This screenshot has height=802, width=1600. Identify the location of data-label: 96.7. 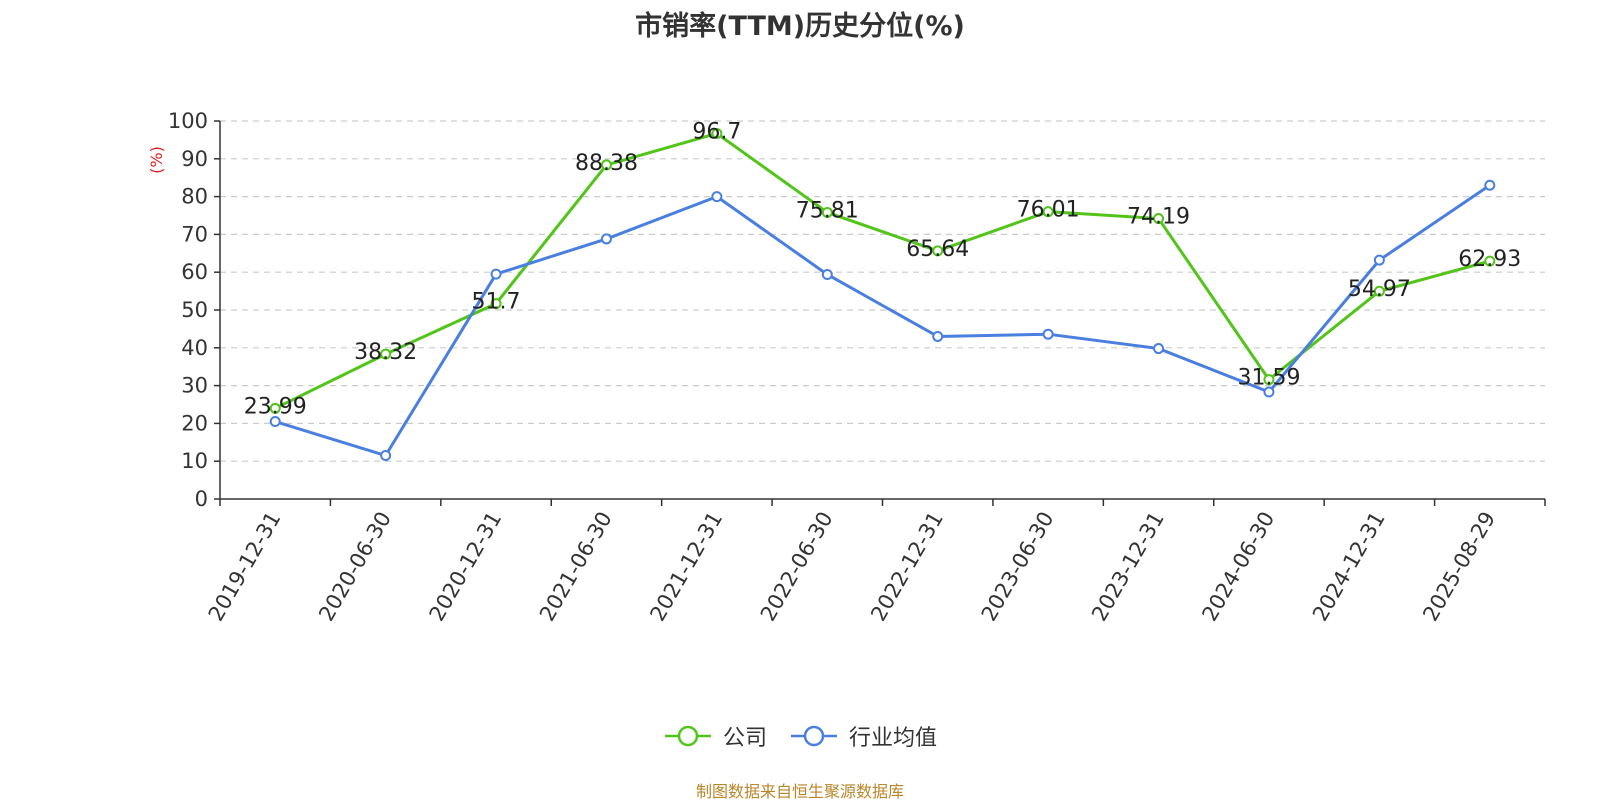
(716, 131).